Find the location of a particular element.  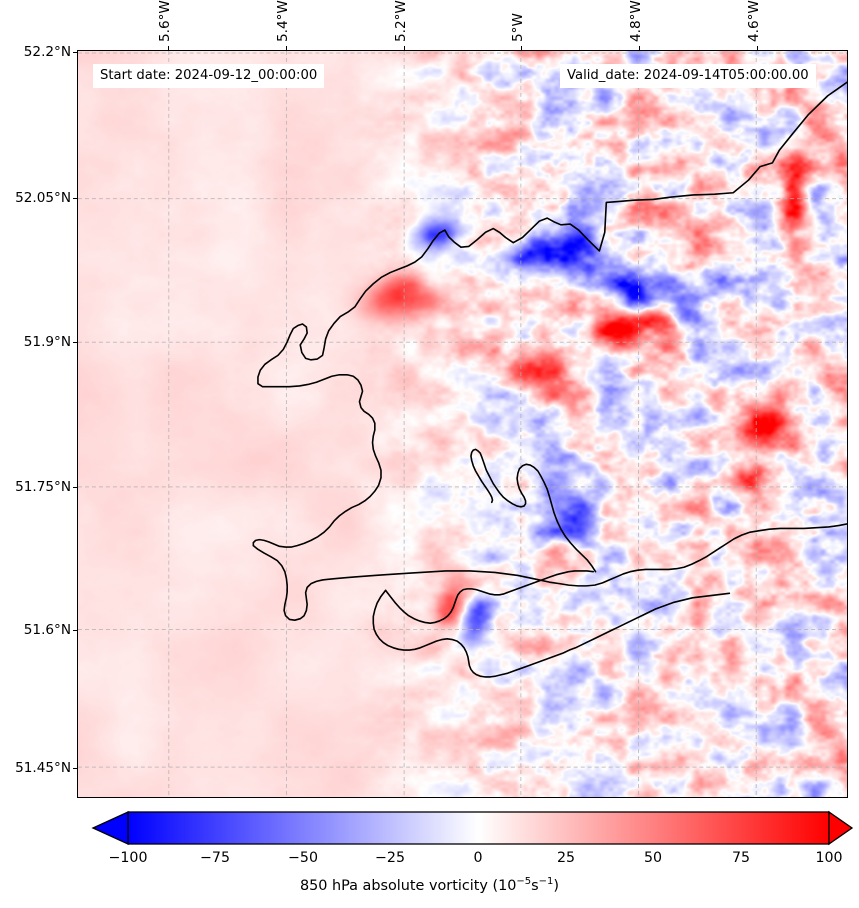

colorbar-exponent-1: −5 is located at coordinates (524, 881).